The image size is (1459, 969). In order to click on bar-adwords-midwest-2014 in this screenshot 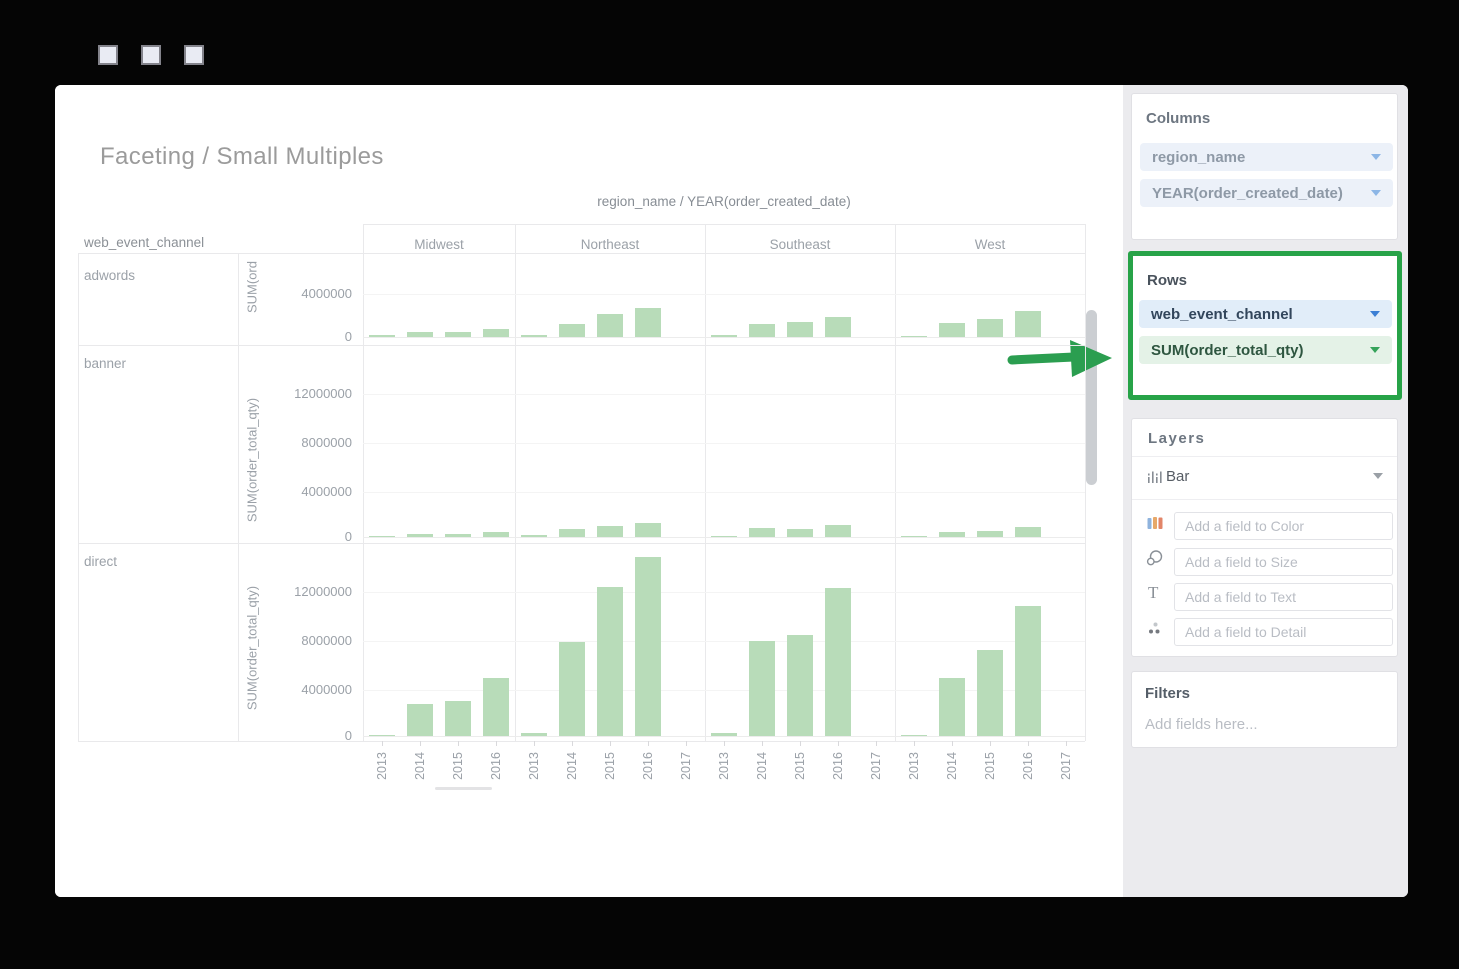, I will do `click(420, 334)`.